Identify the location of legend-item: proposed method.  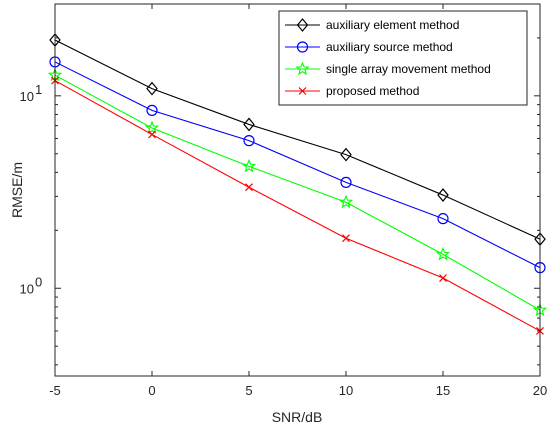
(352, 91).